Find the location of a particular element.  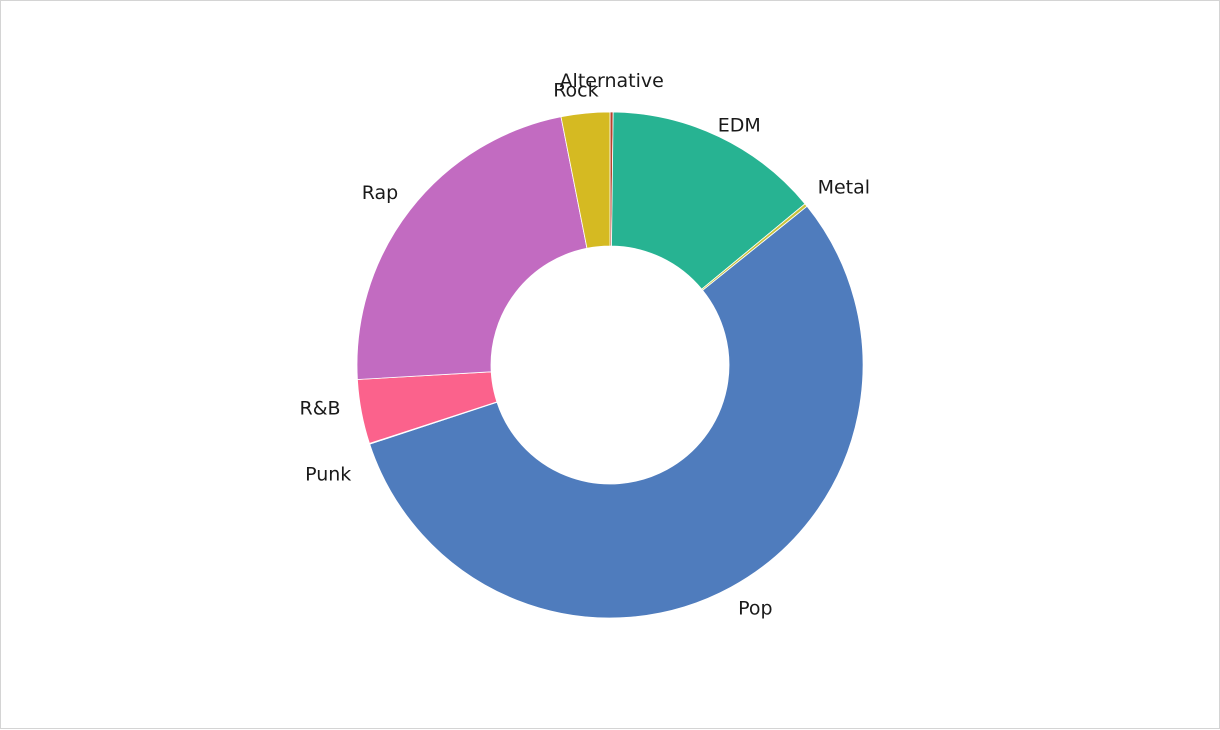

label-metal: Metal is located at coordinates (844, 188).